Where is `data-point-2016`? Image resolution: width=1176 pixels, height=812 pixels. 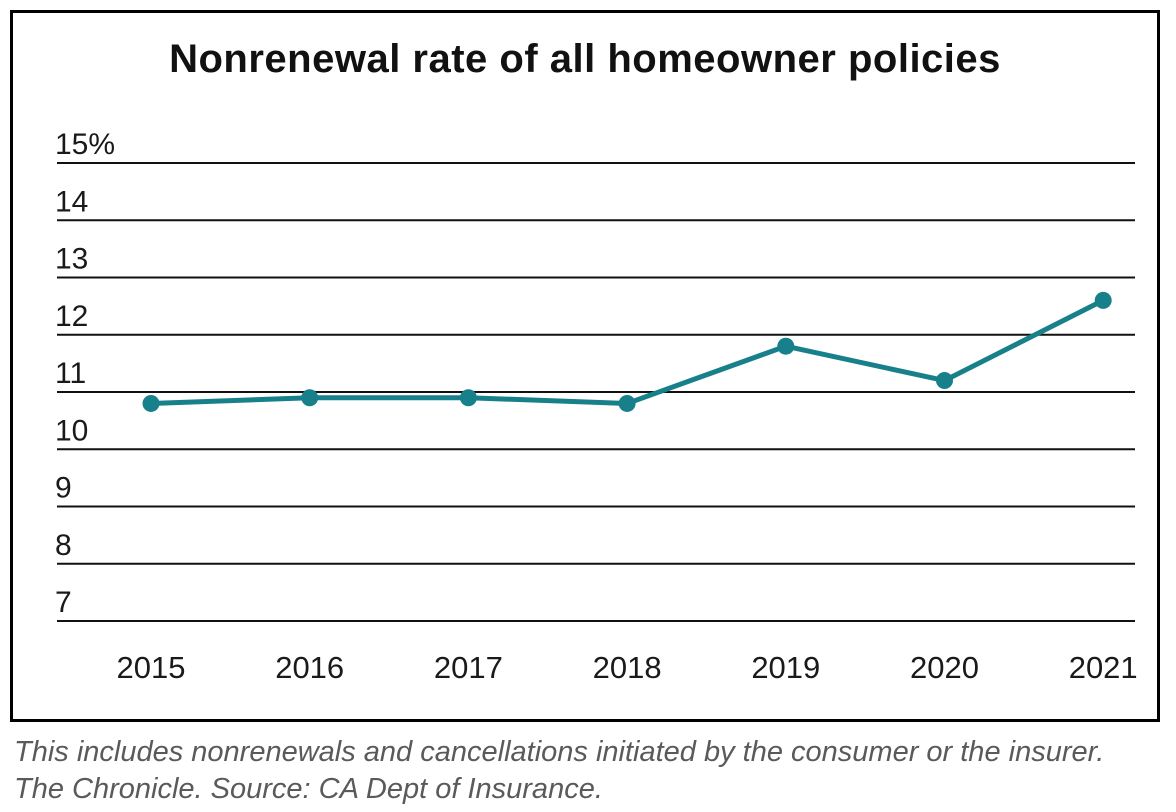
data-point-2016 is located at coordinates (310, 398).